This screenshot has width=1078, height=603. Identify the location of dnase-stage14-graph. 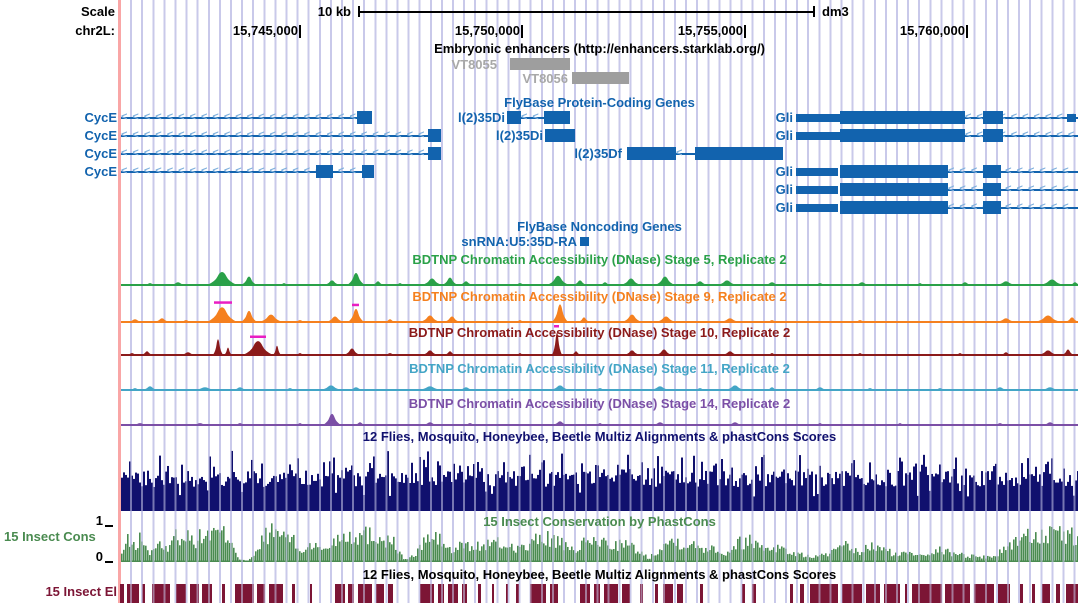
(599, 411).